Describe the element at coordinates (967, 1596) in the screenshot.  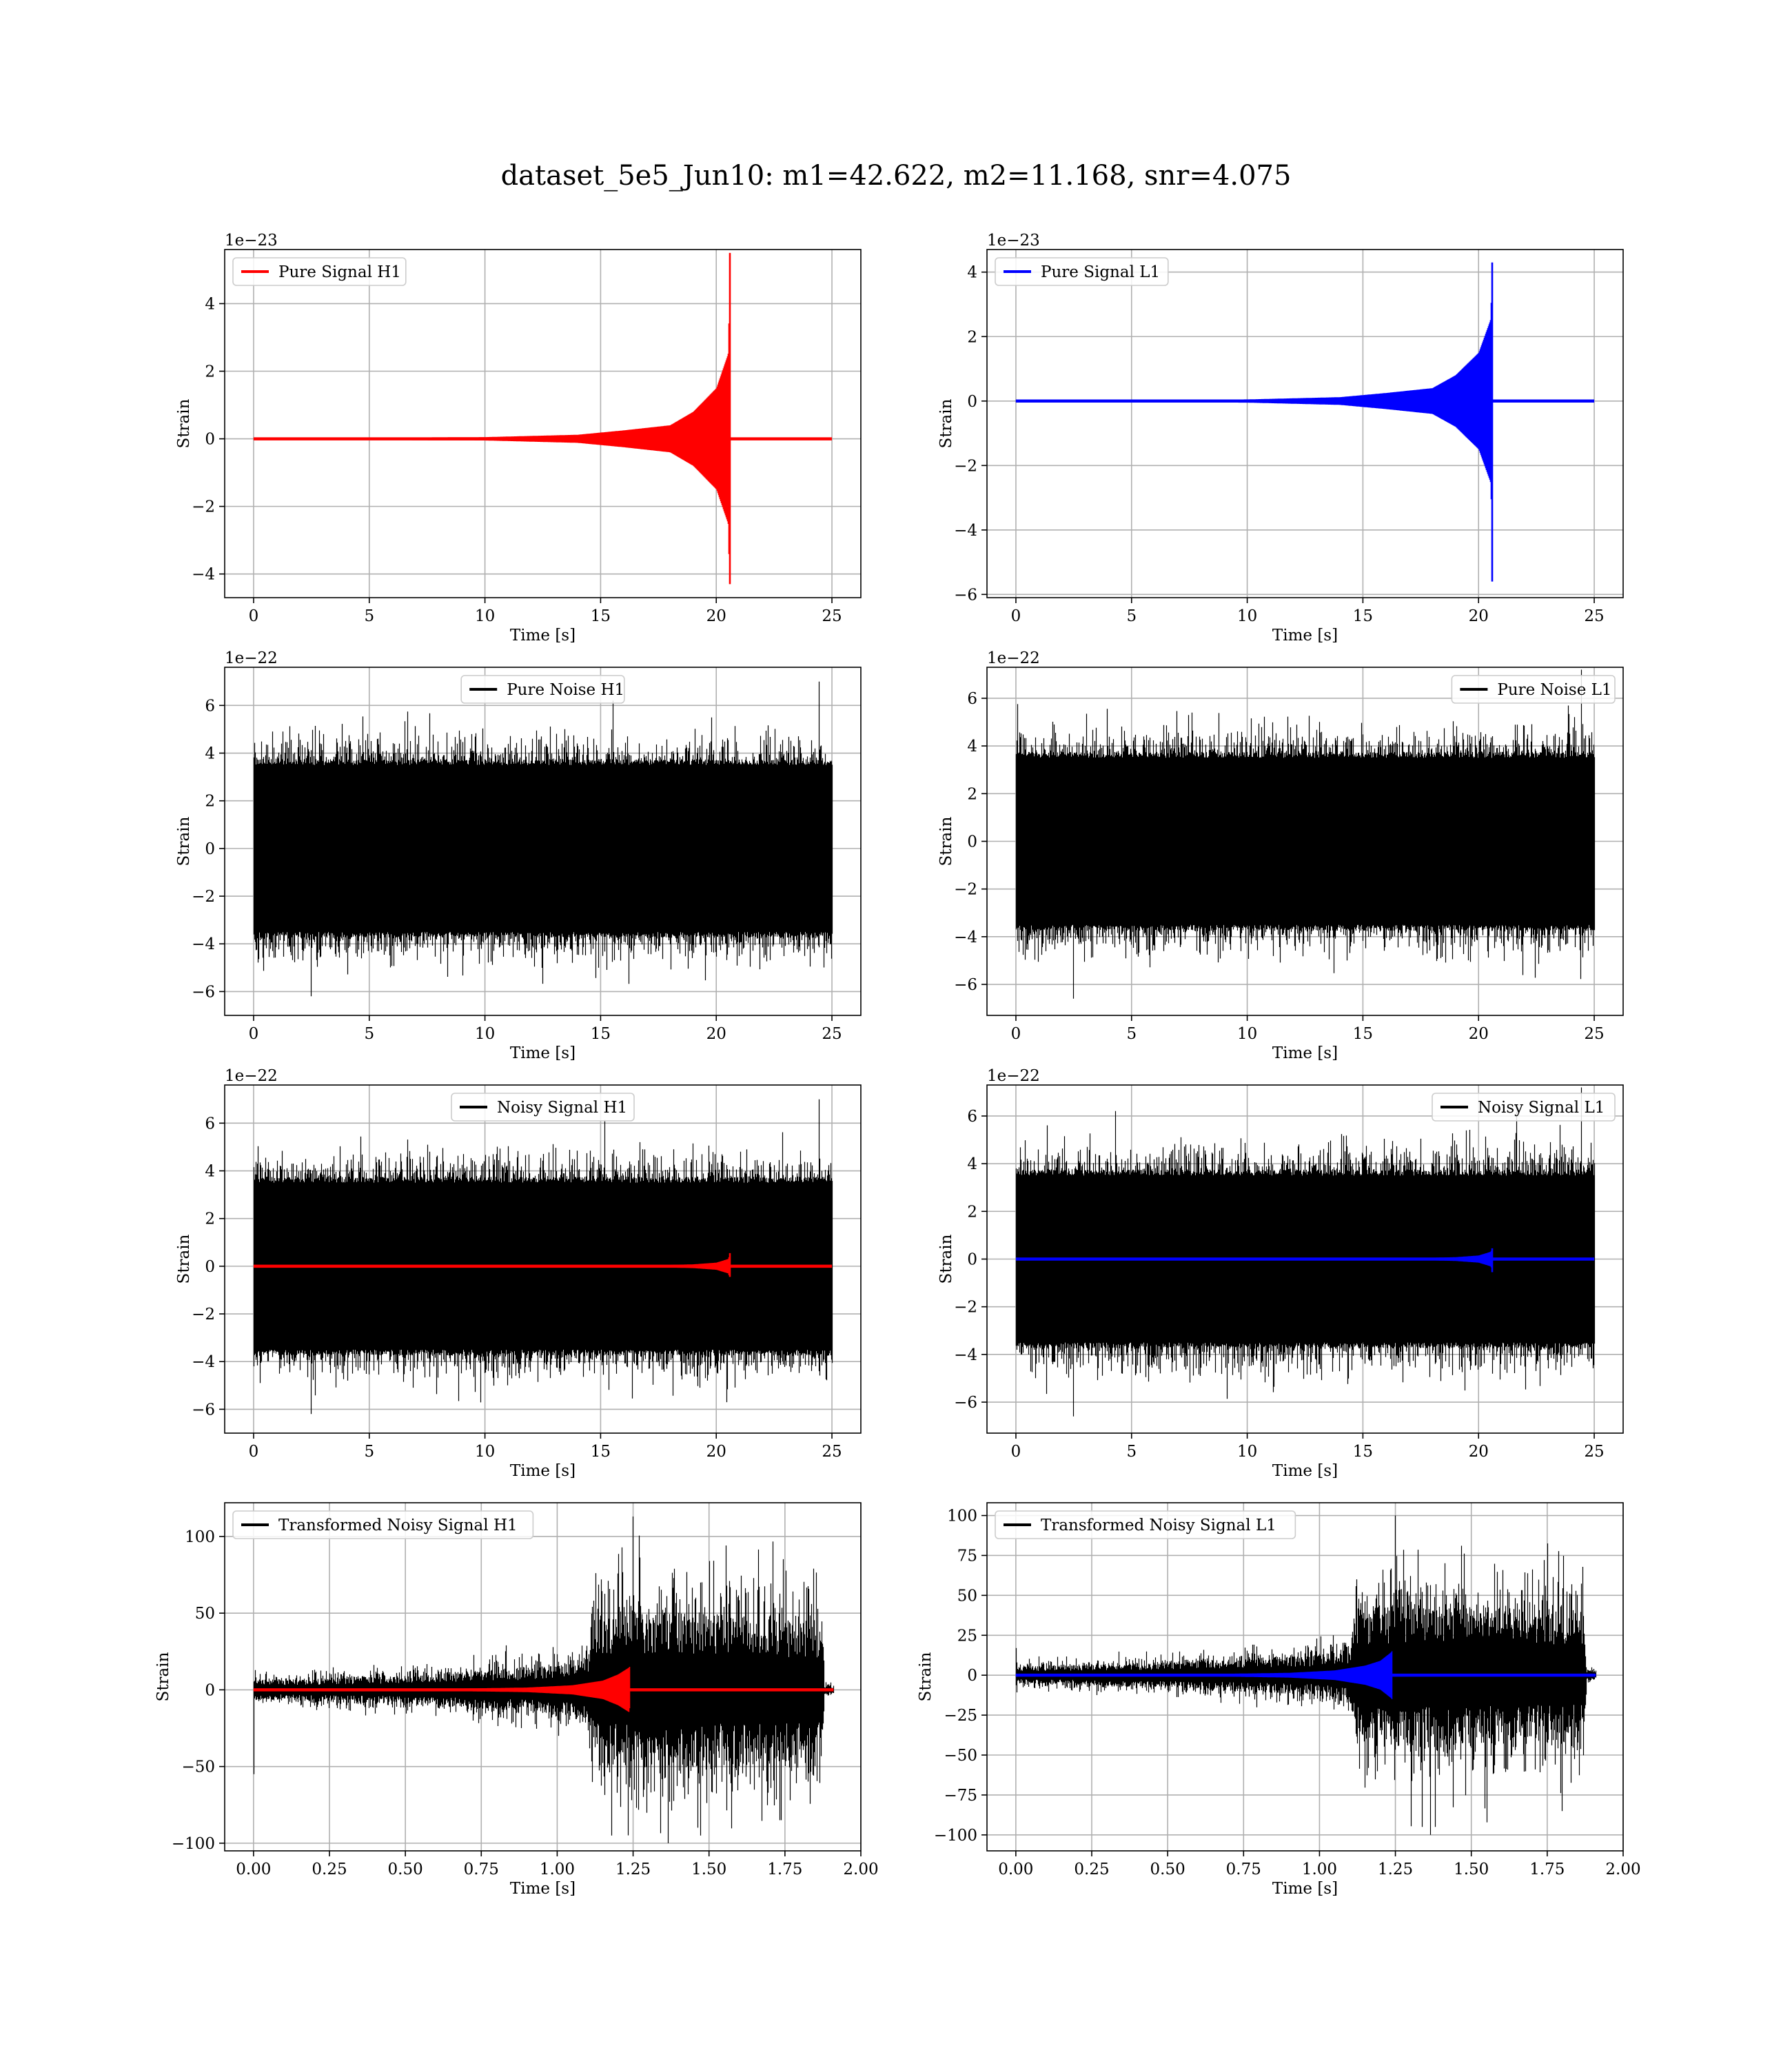
I see `y-tick-label: 50` at that location.